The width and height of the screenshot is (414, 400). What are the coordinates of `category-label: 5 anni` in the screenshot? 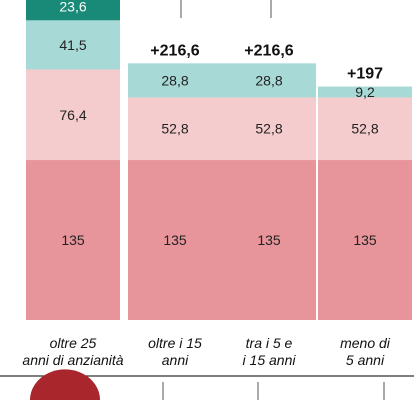 It's located at (365, 360).